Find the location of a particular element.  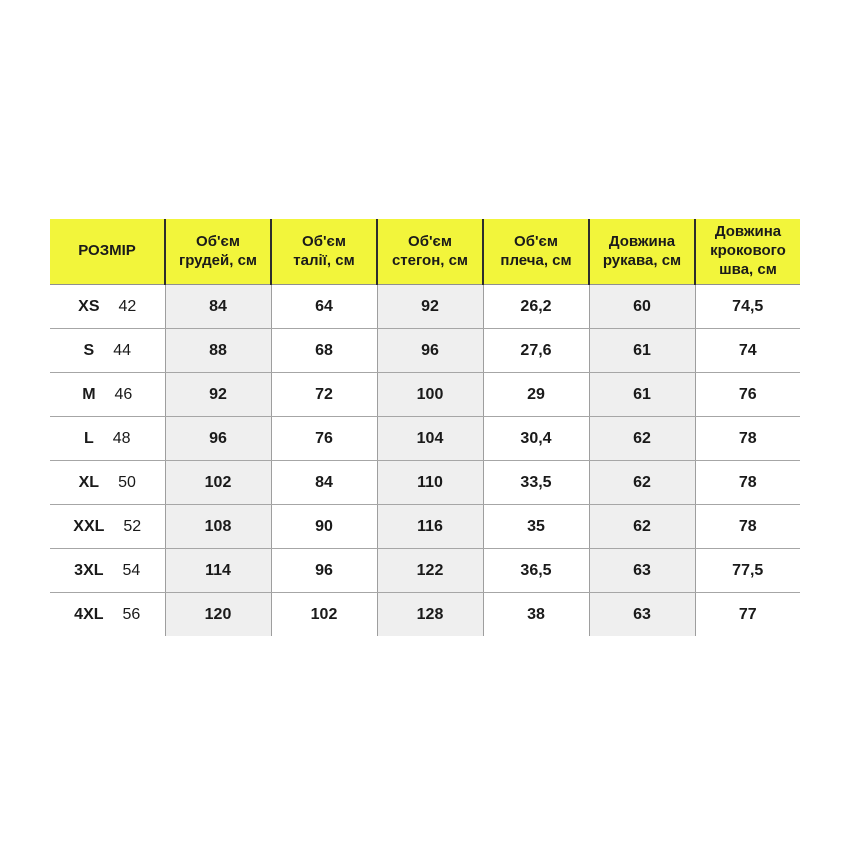

table-row: 4XL 56 120 102 128 38 63 77 is located at coordinates (425, 614).